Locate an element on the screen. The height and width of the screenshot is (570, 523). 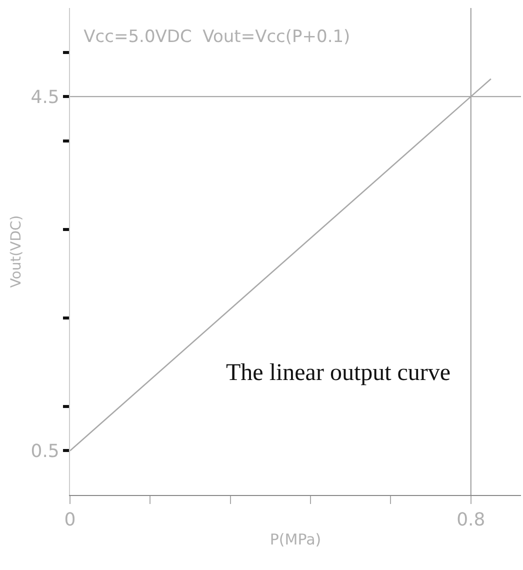
annotation: The linear output curve is located at coordinates (338, 373).